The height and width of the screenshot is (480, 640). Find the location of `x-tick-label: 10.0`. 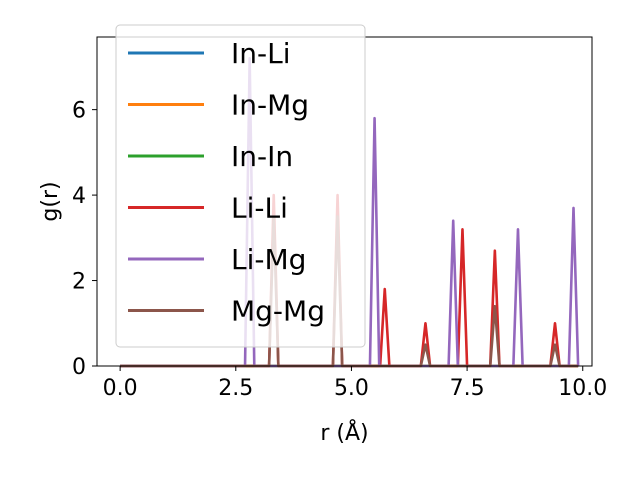

x-tick-label: 10.0 is located at coordinates (582, 388).